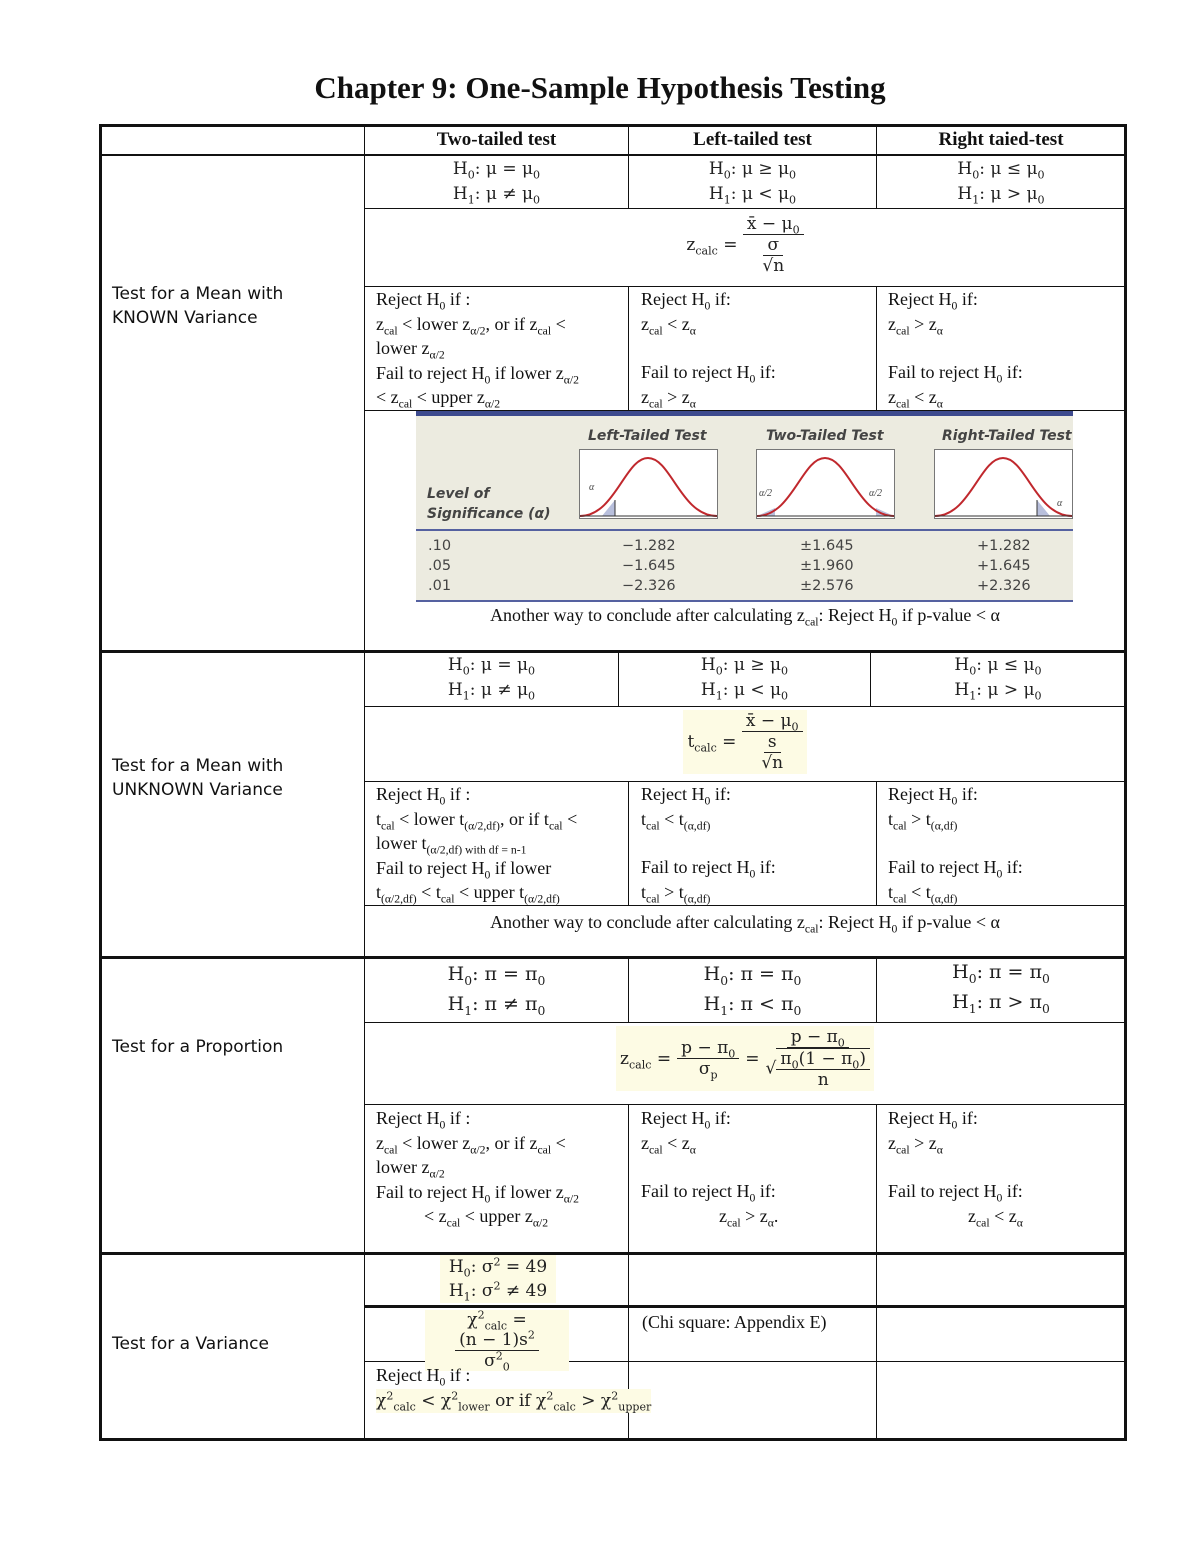 Image resolution: width=1200 pixels, height=1553 pixels. I want to click on rule-line: tcal < lower t(α/2,df), or if tcal <, so click(477, 820).